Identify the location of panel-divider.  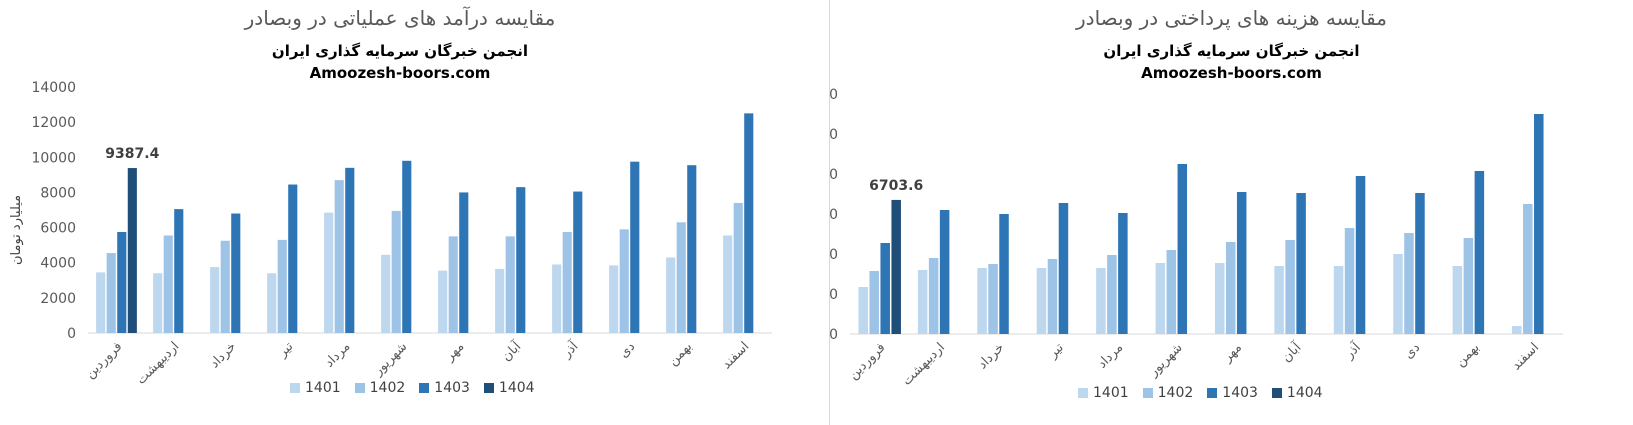
(829, 212).